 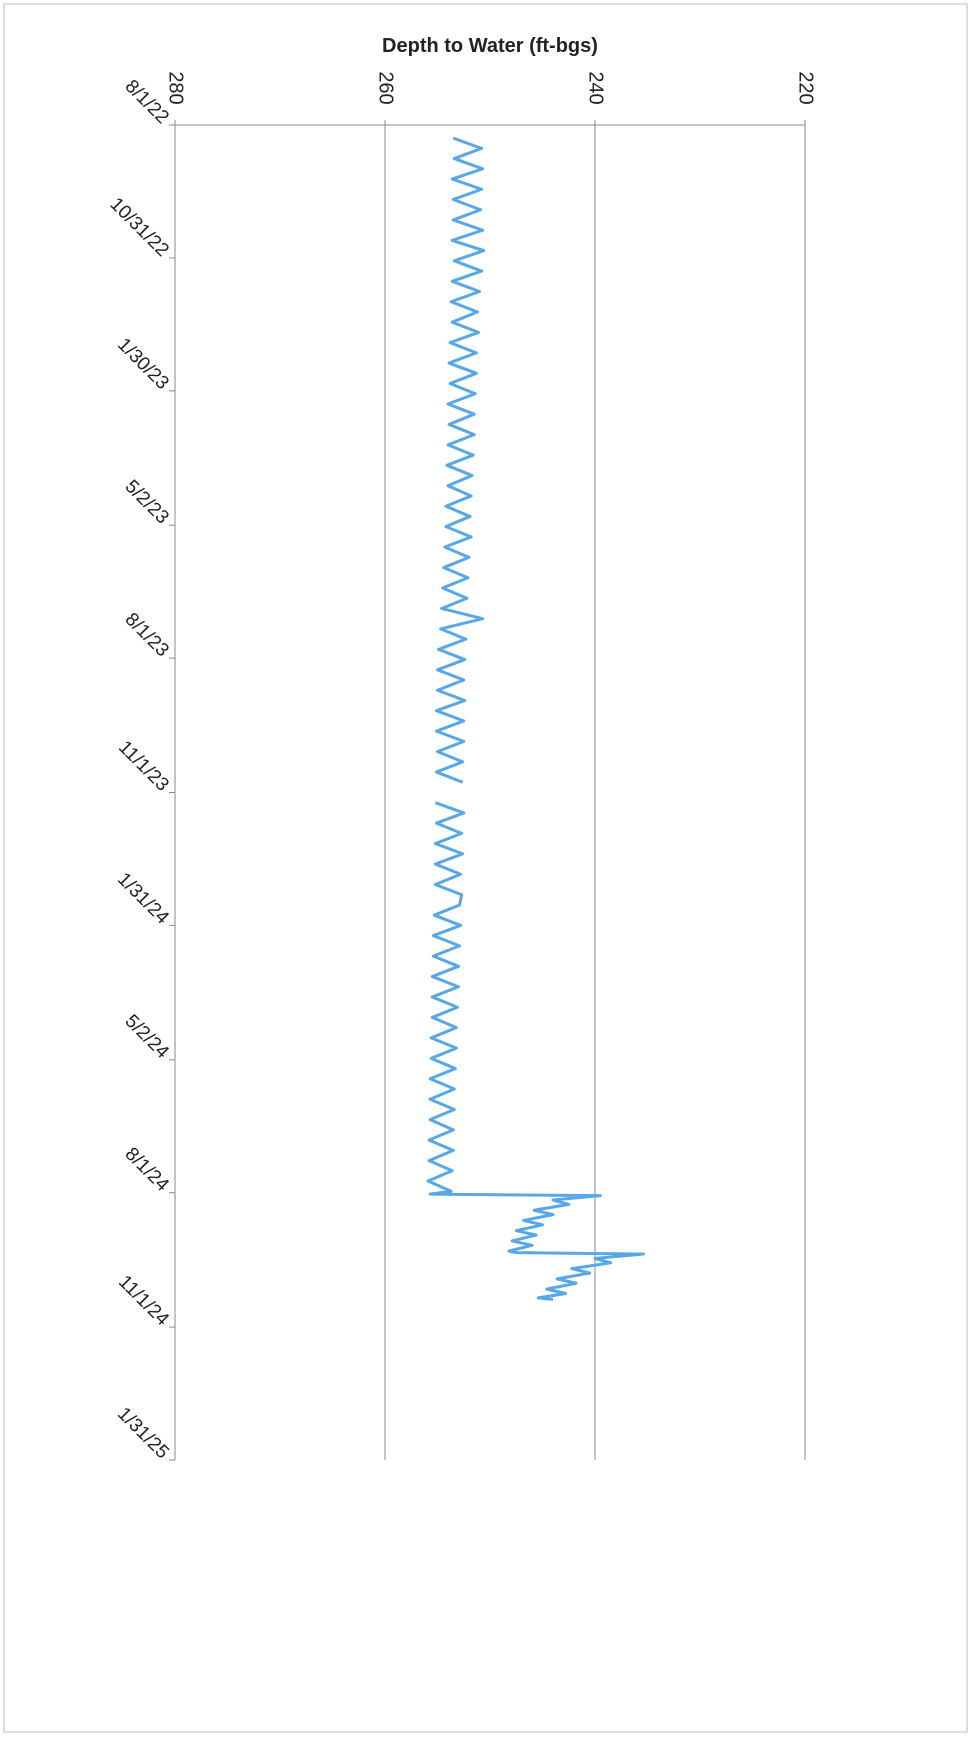 What do you see at coordinates (490, 46) in the screenshot?
I see `chart-title: Depth to Water (ft-bgs)` at bounding box center [490, 46].